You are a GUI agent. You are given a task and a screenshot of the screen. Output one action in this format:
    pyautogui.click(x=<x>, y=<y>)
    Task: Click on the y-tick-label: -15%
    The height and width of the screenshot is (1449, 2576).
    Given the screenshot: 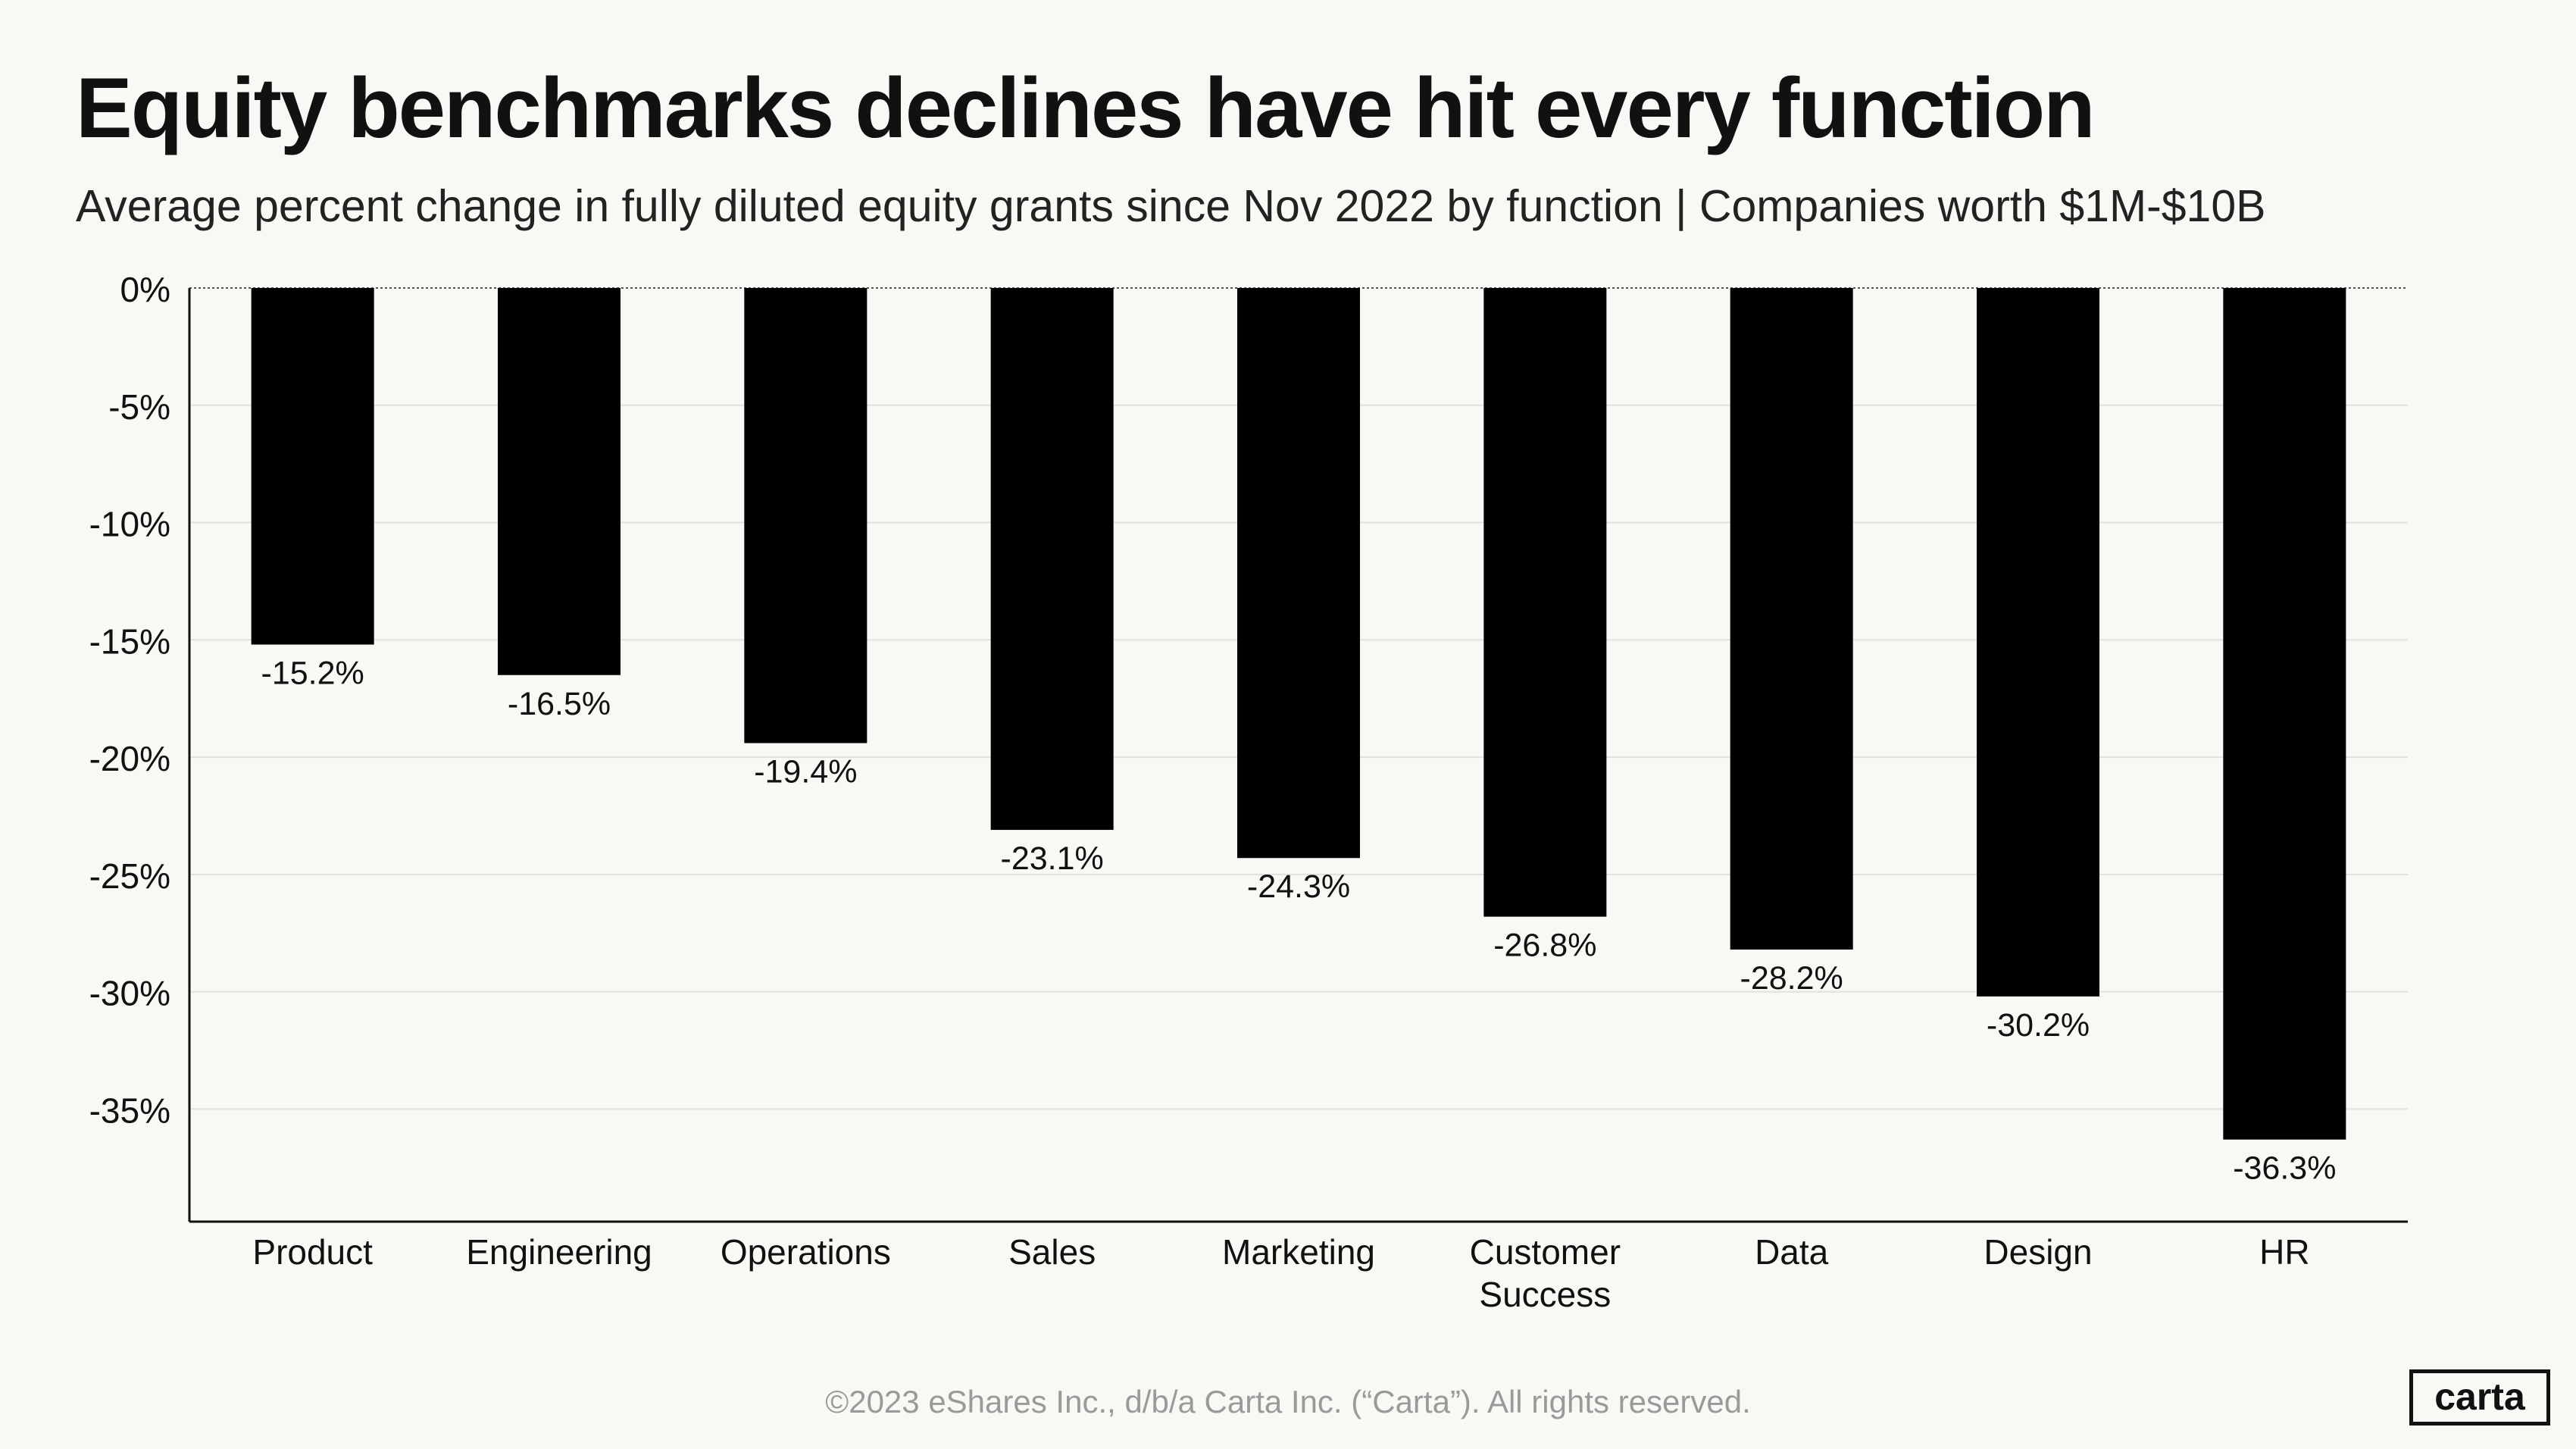 What is the action you would take?
    pyautogui.click(x=129, y=641)
    